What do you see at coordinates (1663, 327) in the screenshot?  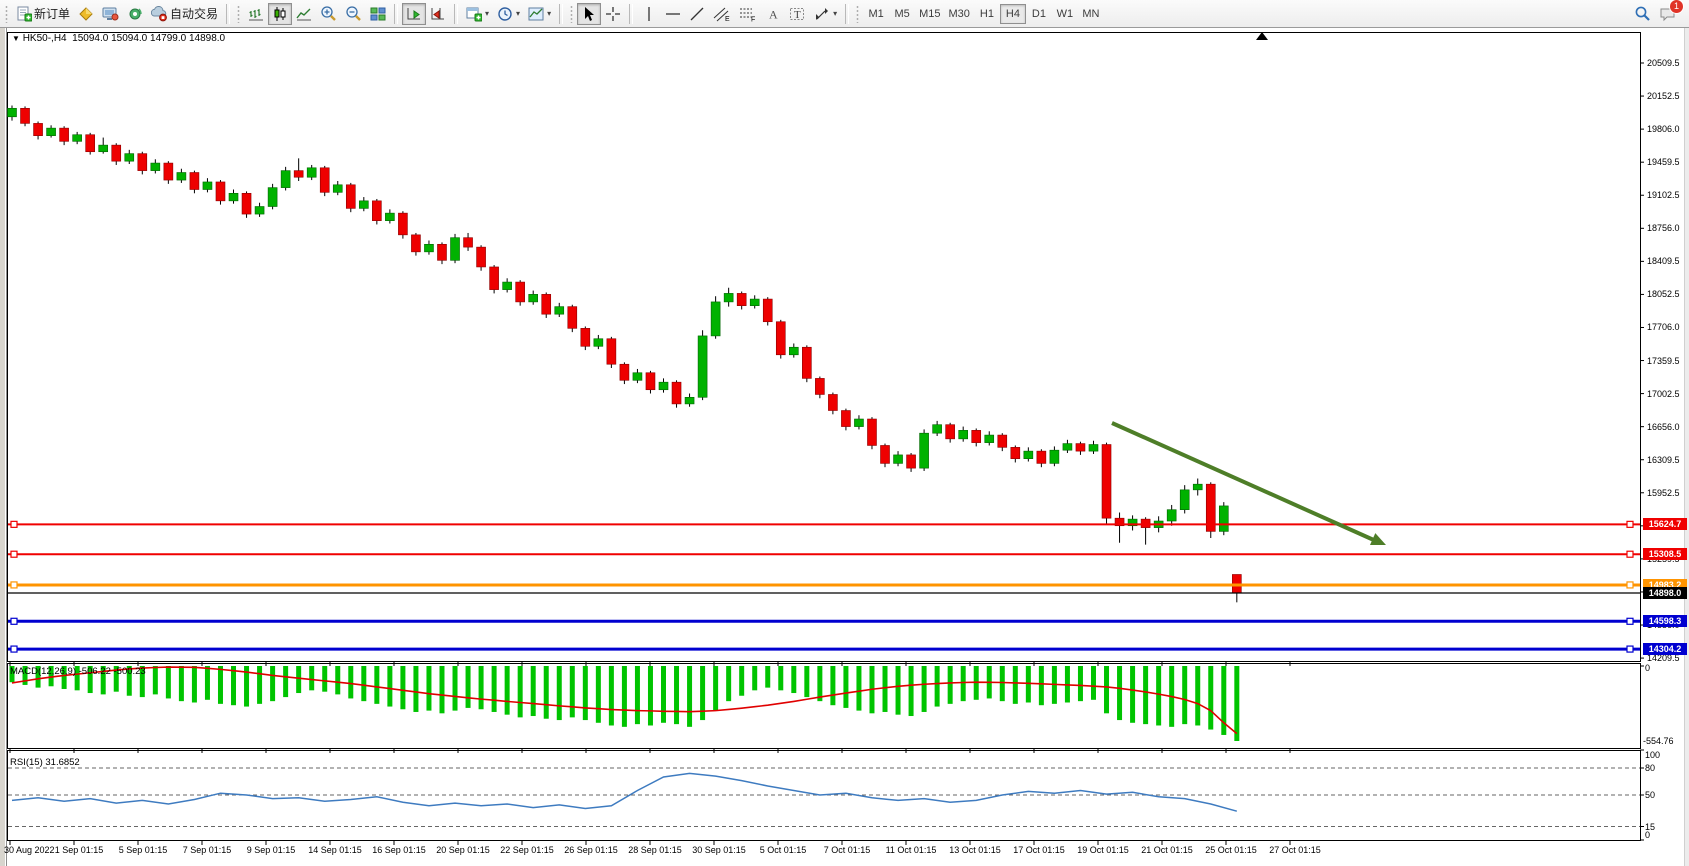 I see `price-tick-label: 17706.0` at bounding box center [1663, 327].